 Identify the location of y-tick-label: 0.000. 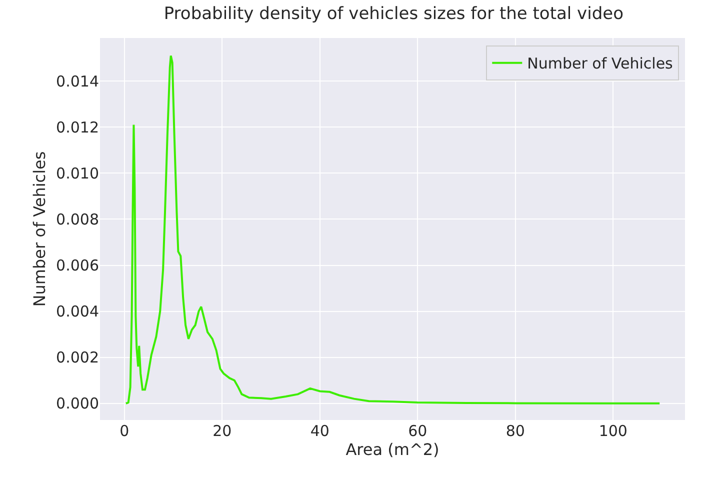
(77, 403).